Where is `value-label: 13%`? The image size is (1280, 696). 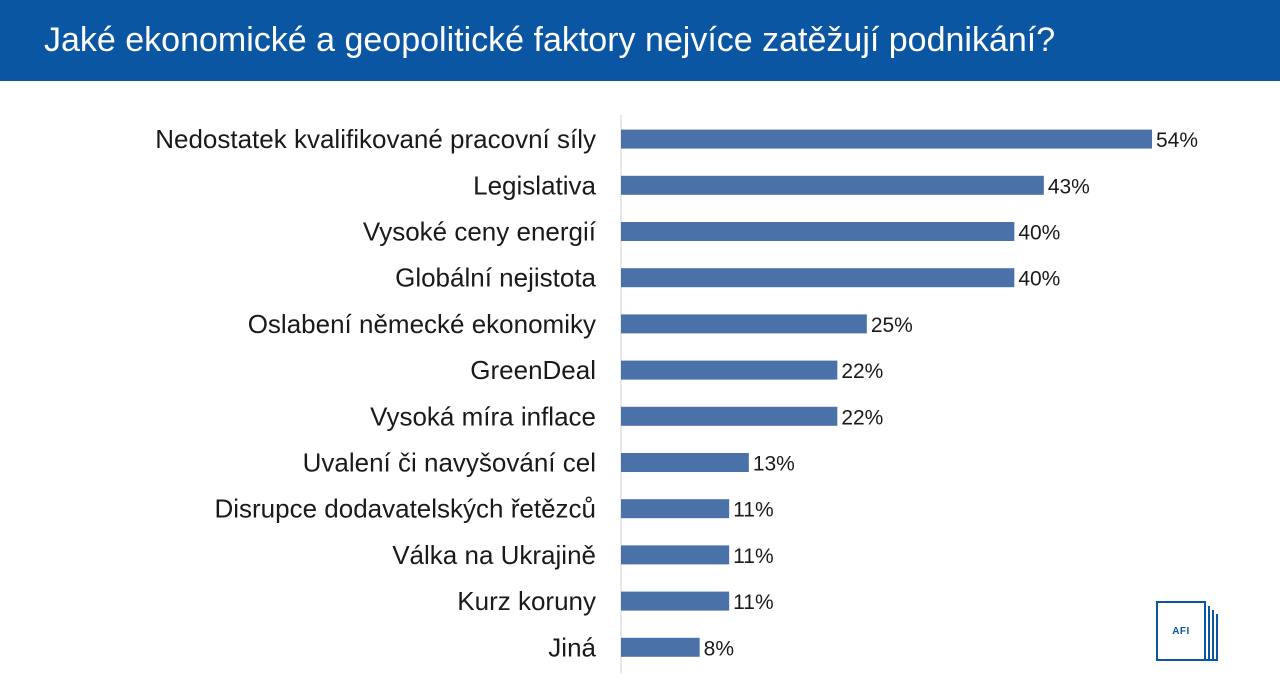
value-label: 13% is located at coordinates (774, 464).